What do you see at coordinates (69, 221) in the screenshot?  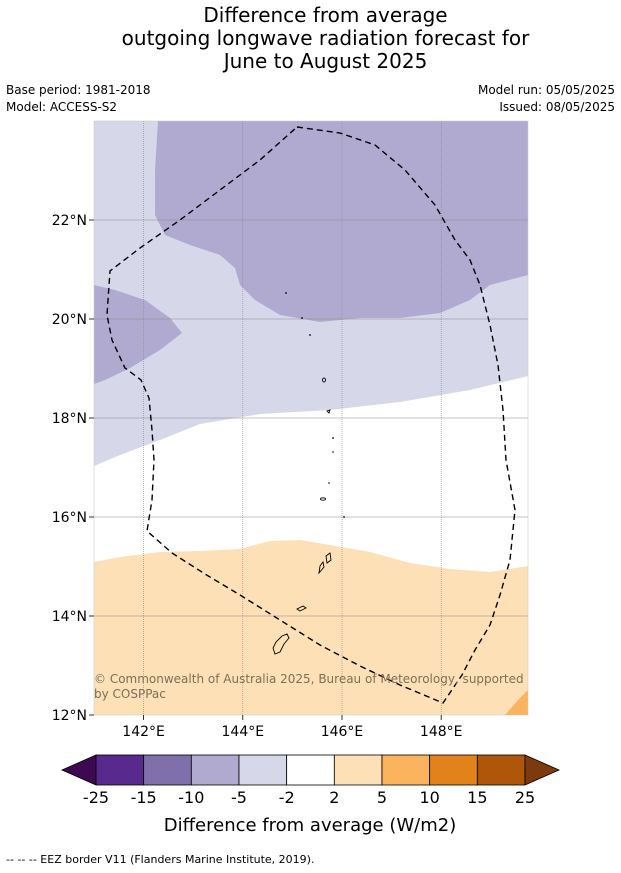 I see `latitude-label: 22°N` at bounding box center [69, 221].